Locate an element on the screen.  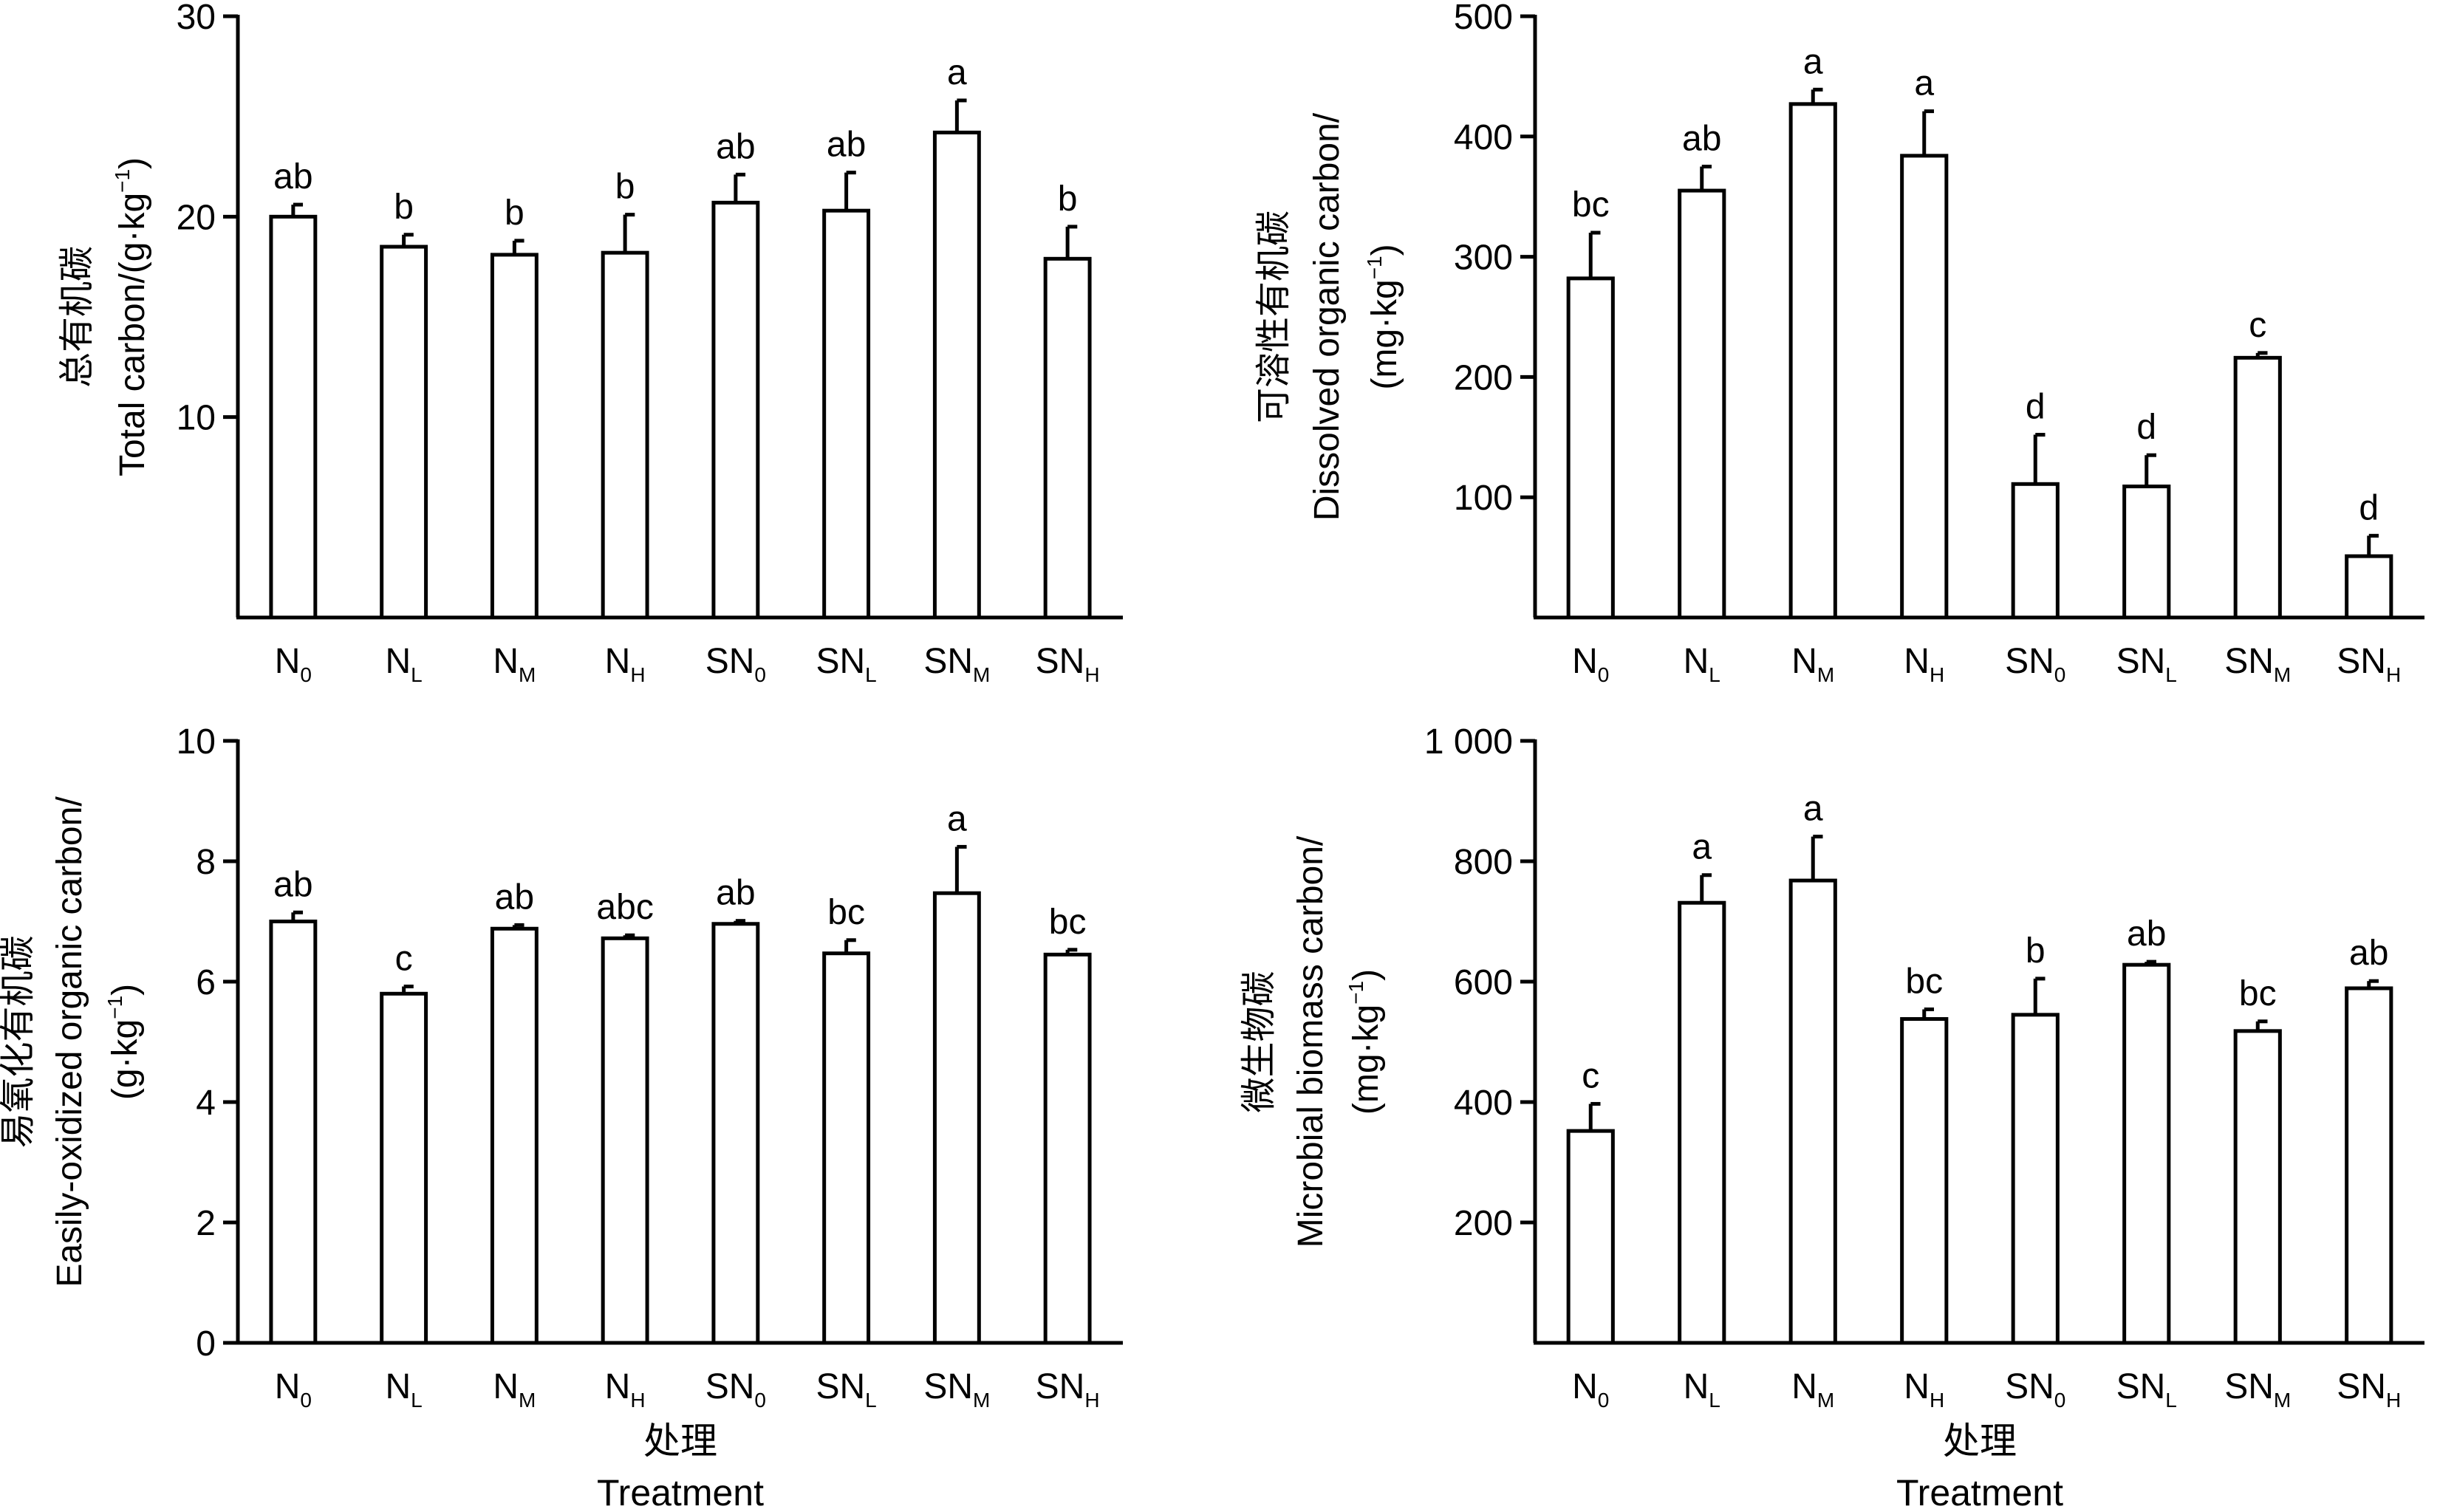
y-axis-title-en-text: Dissolved organic carbon/ is located at coordinates (1327, 316).